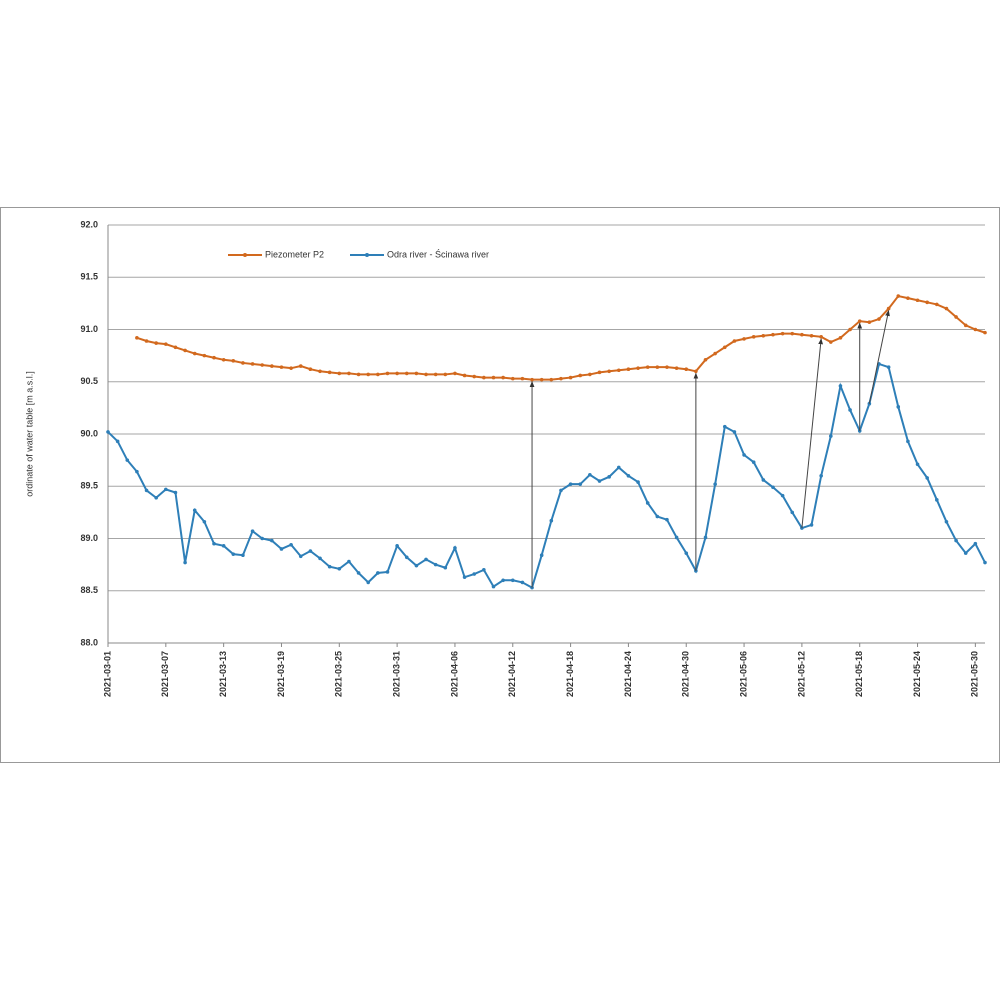 The height and width of the screenshot is (1000, 1000). Describe the element at coordinates (29, 434) in the screenshot. I see `y-axis-label: ordinate of water table [m a.s.l.]` at that location.